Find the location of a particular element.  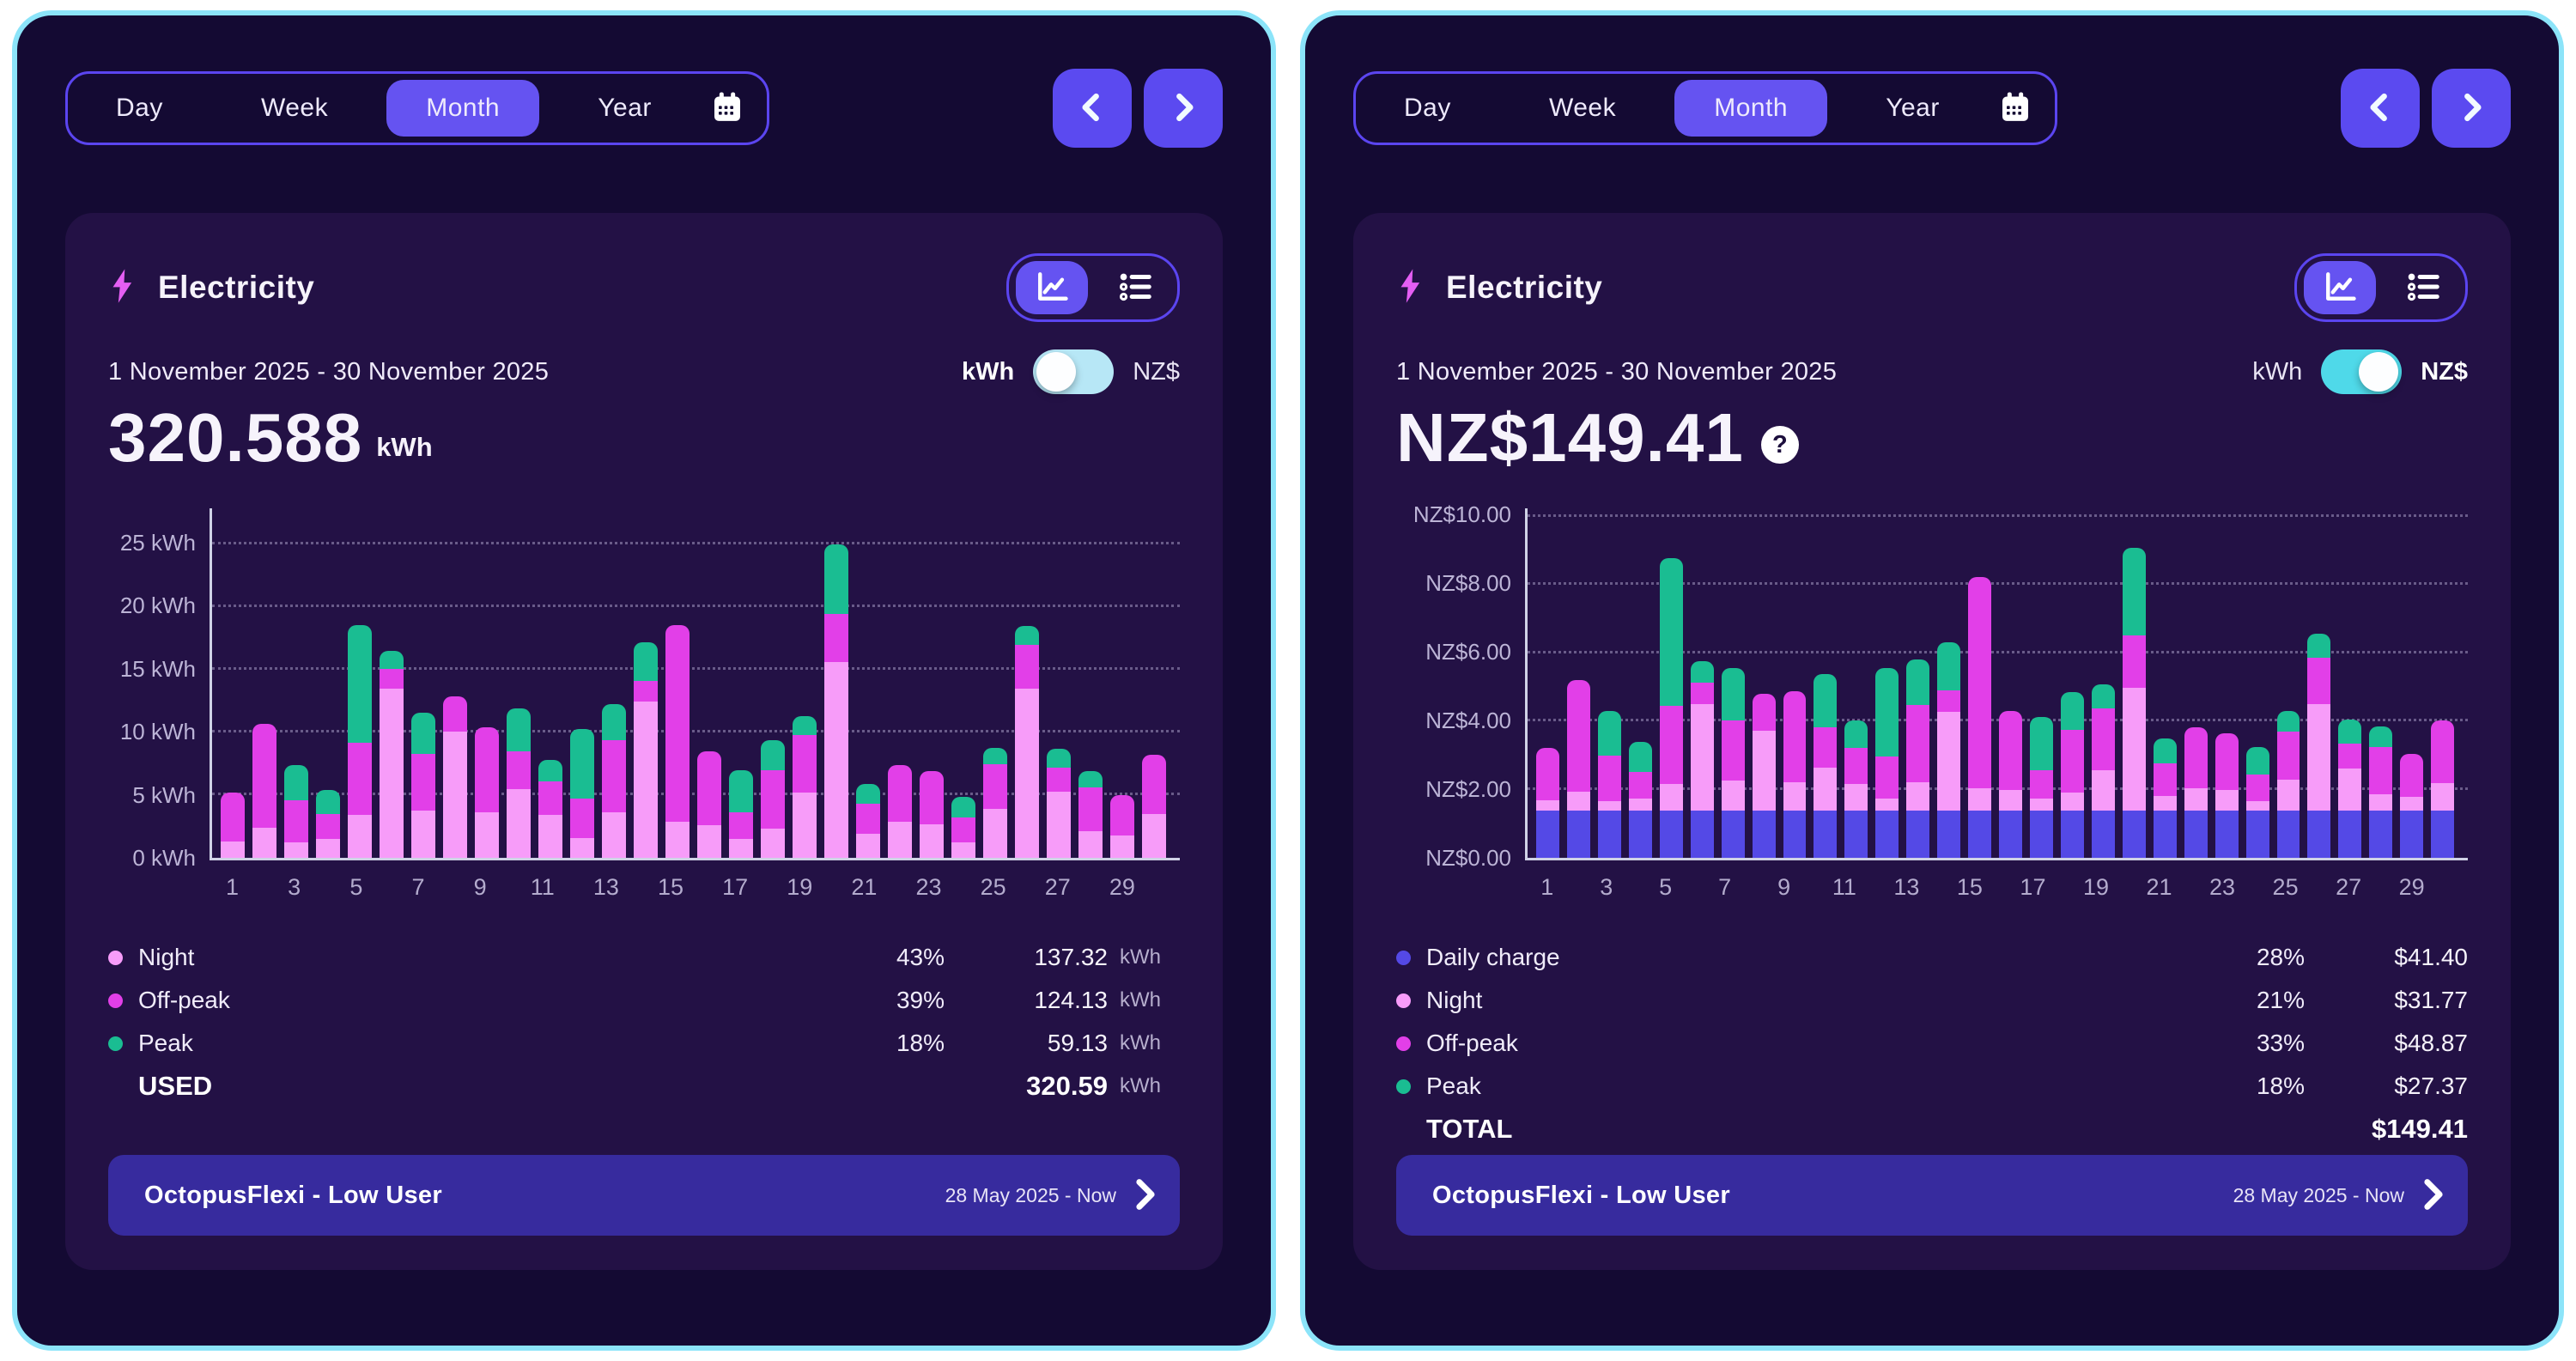

y-axis-tick-label: 25 kWh is located at coordinates (158, 542).